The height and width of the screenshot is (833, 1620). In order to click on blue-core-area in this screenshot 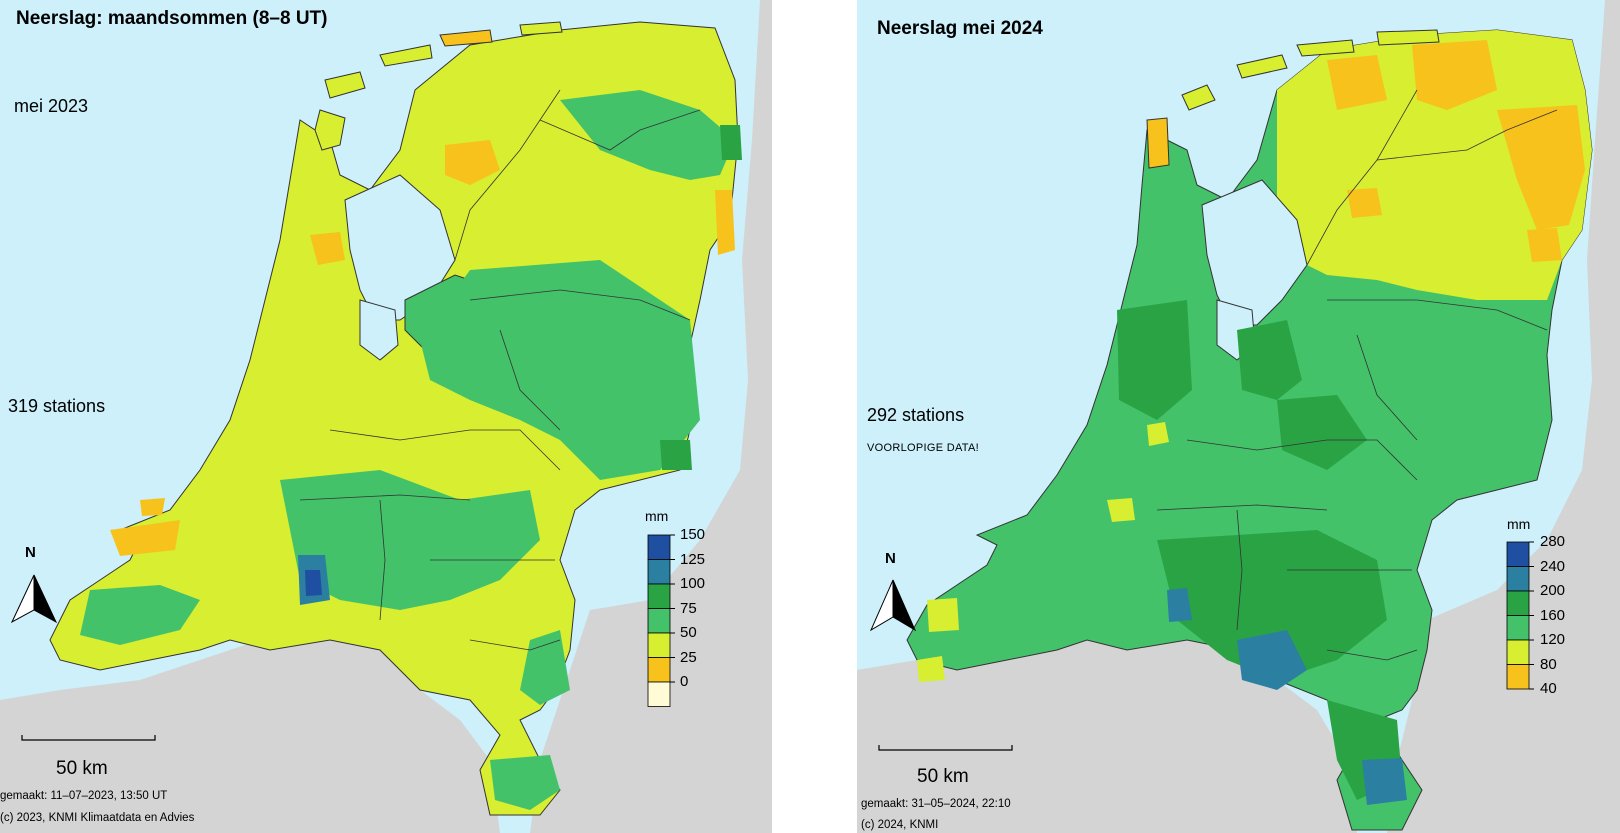, I will do `click(313, 583)`.